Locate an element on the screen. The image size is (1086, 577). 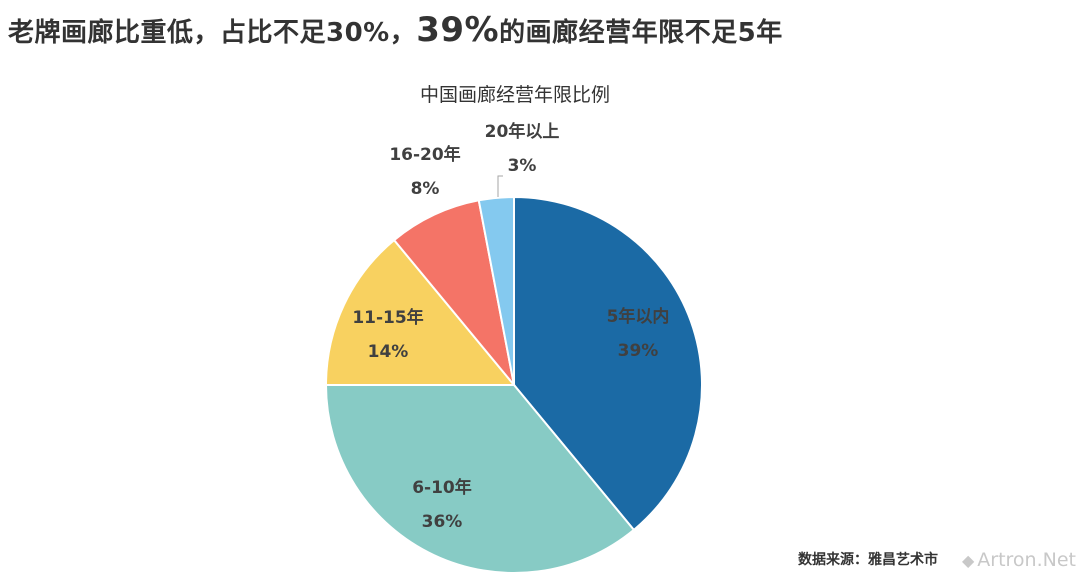
headline: 老牌画廊比重低，占比不足30%，39%的画廊经营年限不足5年 is located at coordinates (395, 30).